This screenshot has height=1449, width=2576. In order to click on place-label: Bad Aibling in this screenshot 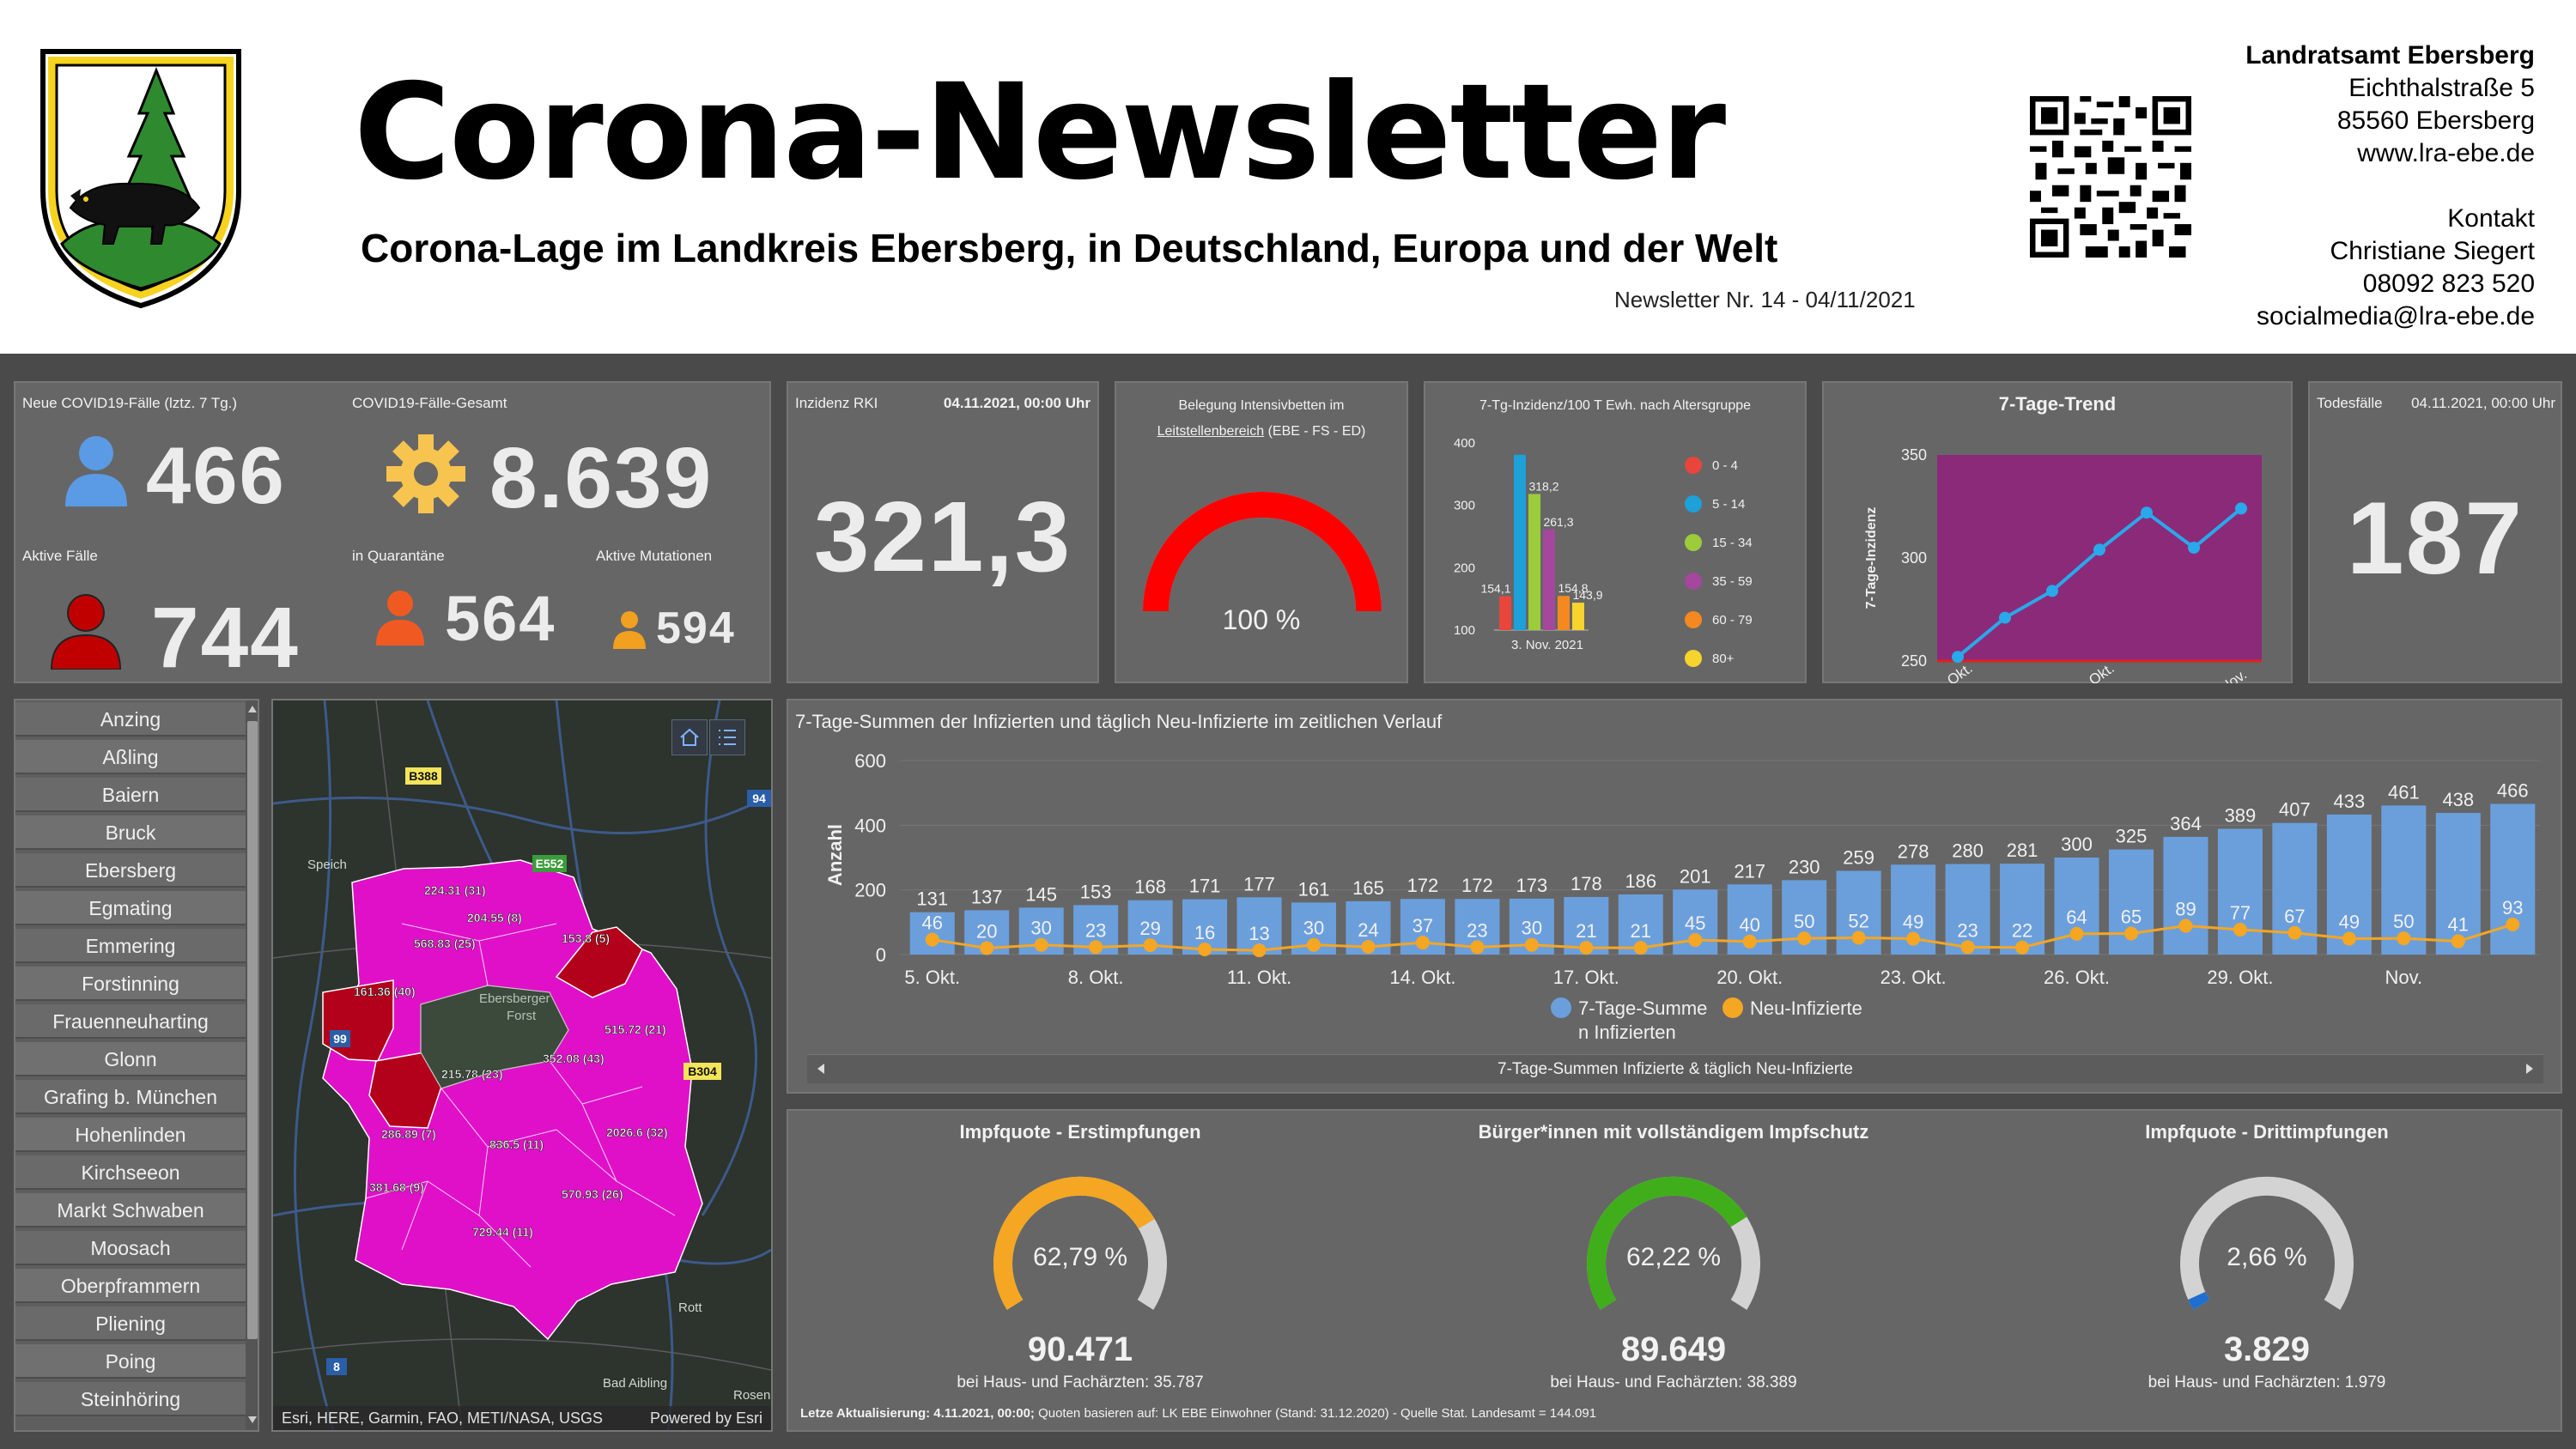, I will do `click(635, 1383)`.